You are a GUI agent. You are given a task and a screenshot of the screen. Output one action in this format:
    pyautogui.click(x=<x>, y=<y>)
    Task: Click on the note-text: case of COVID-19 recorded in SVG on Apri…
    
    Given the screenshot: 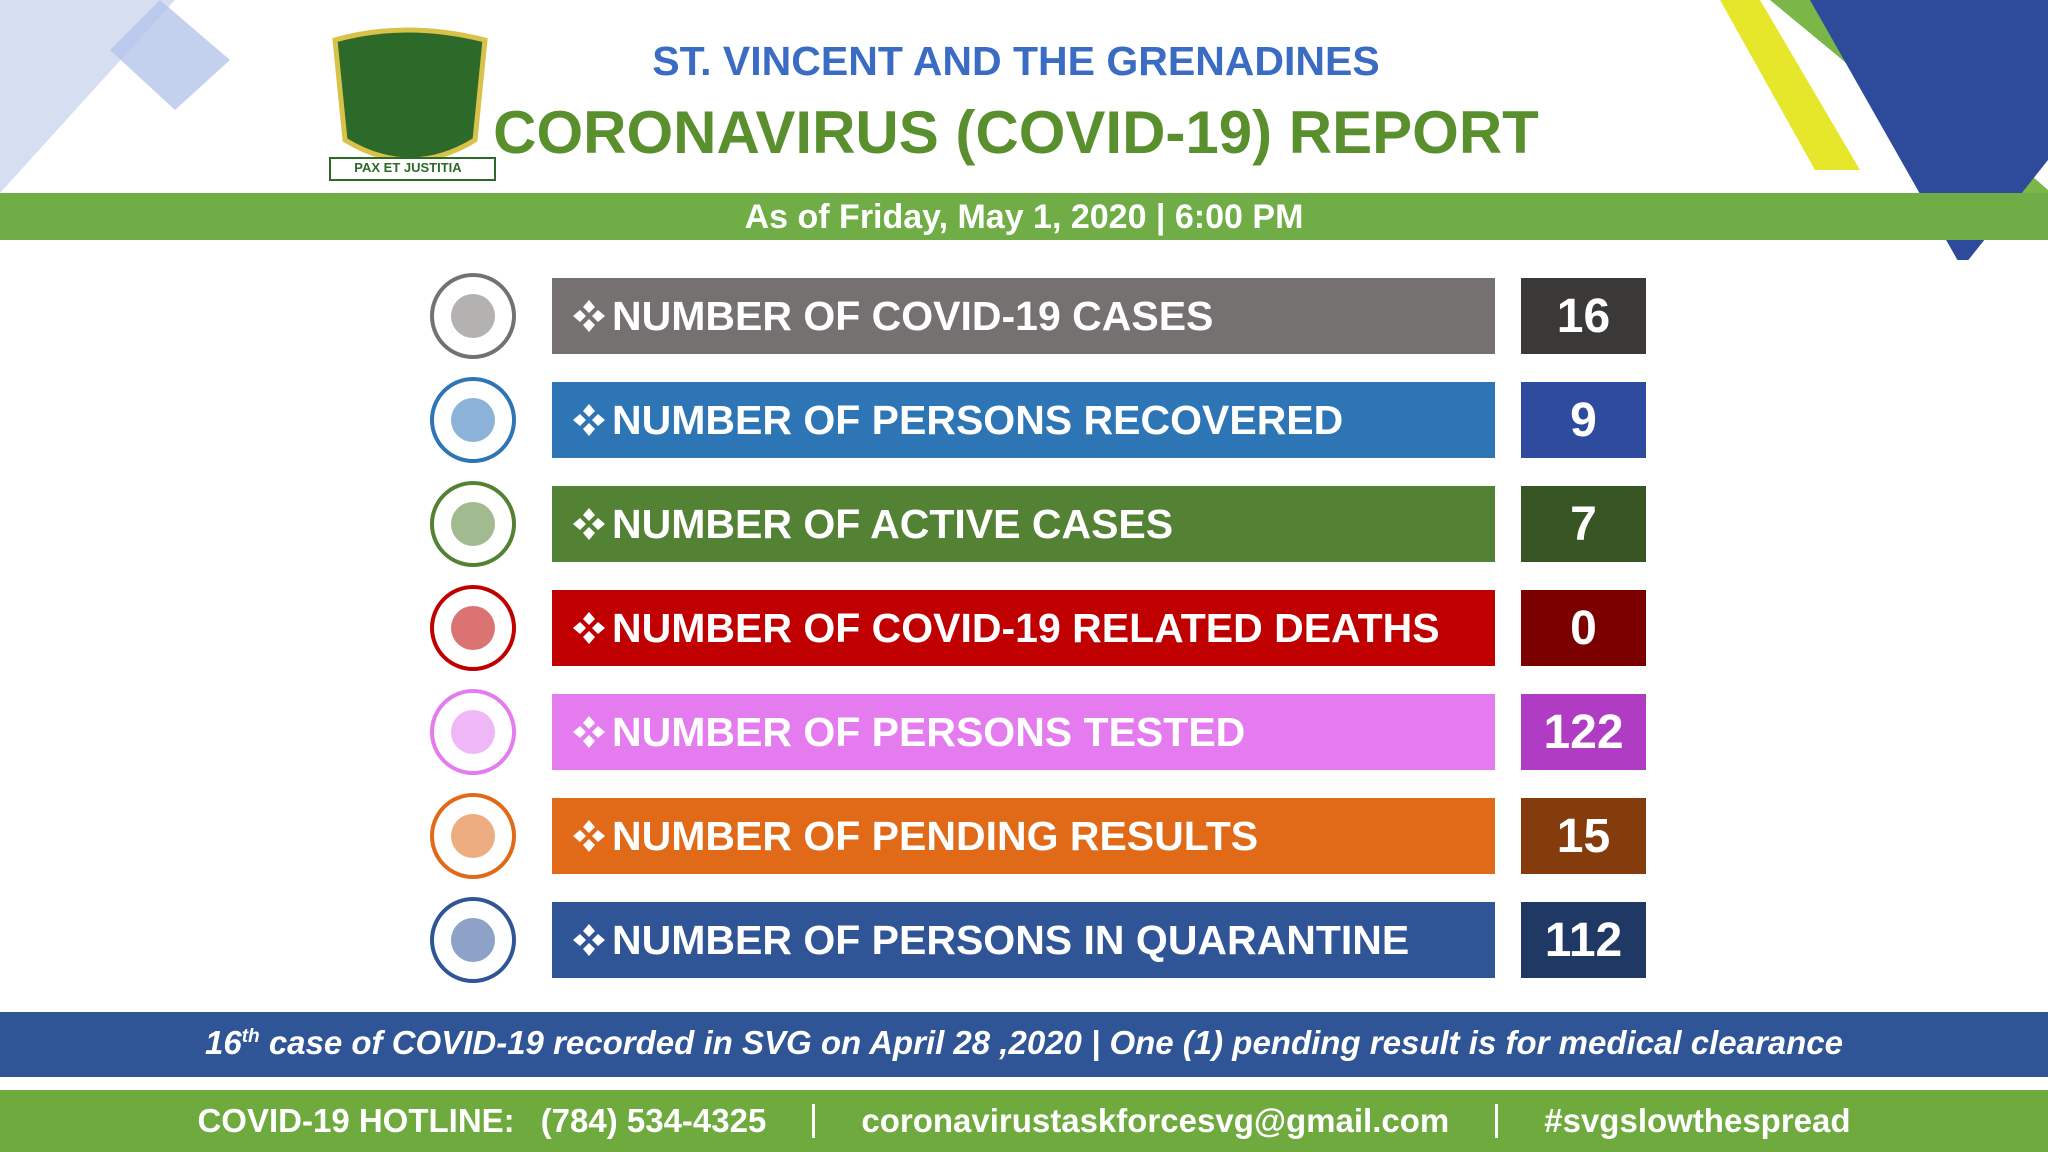 What is the action you would take?
    pyautogui.click(x=1055, y=1042)
    